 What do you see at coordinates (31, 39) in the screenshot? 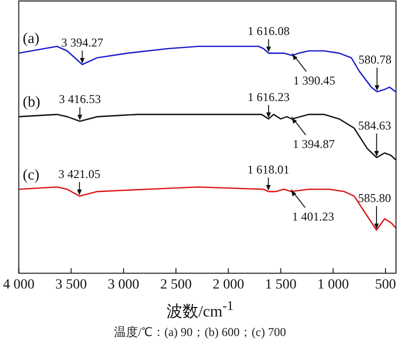
I see `series-label: (a)` at bounding box center [31, 39].